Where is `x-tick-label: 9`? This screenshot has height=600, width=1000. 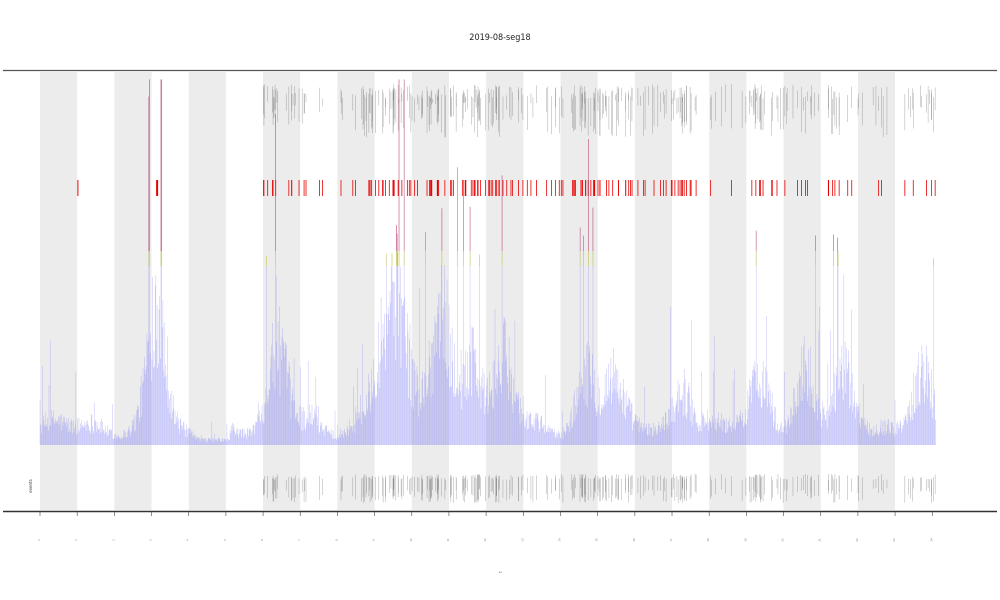 x-tick-label: 9 is located at coordinates (374, 540).